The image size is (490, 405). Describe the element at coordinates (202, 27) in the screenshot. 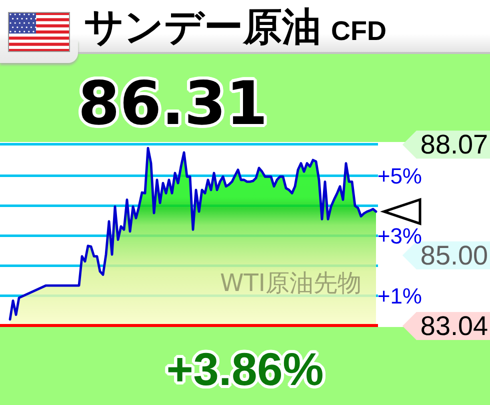

I see `chart-title: サンデー原油` at that location.